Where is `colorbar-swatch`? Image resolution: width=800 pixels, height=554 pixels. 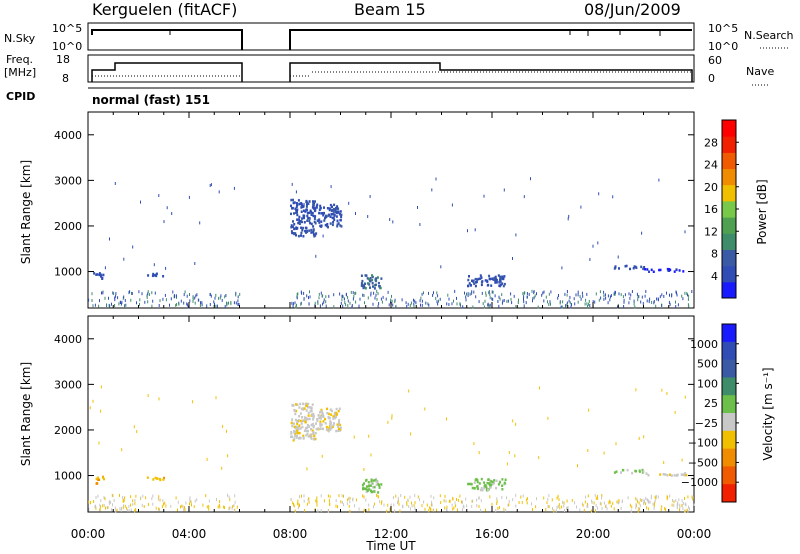 colorbar-swatch is located at coordinates (729, 177).